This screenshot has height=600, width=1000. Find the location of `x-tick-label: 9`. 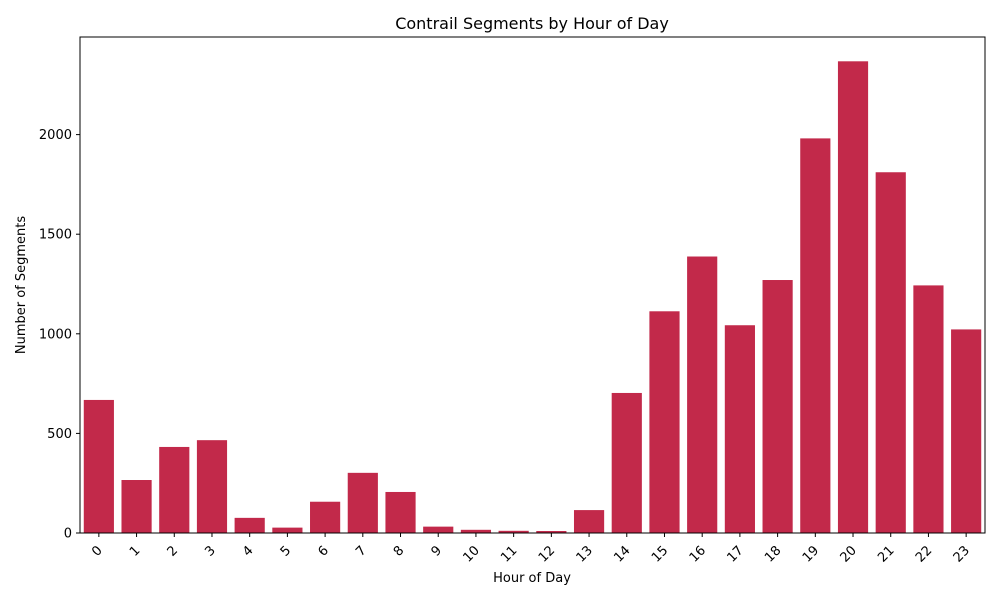

x-tick-label: 9 is located at coordinates (437, 551).